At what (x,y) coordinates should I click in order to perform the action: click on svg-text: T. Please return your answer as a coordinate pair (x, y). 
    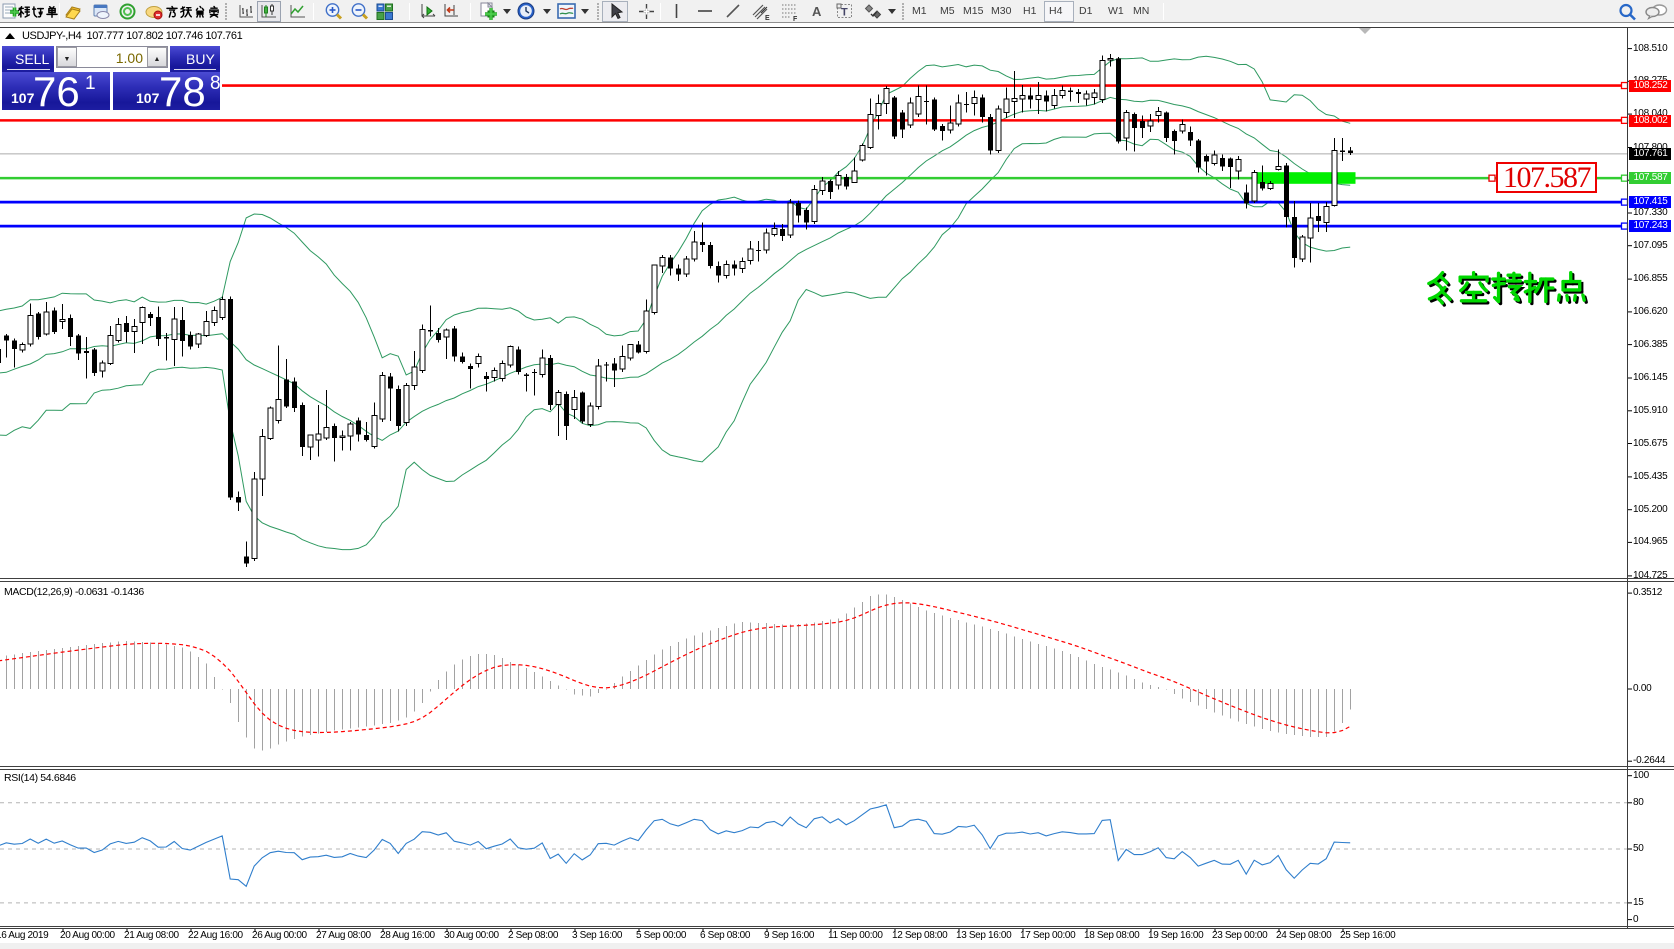
    Looking at the image, I should click on (844, 13).